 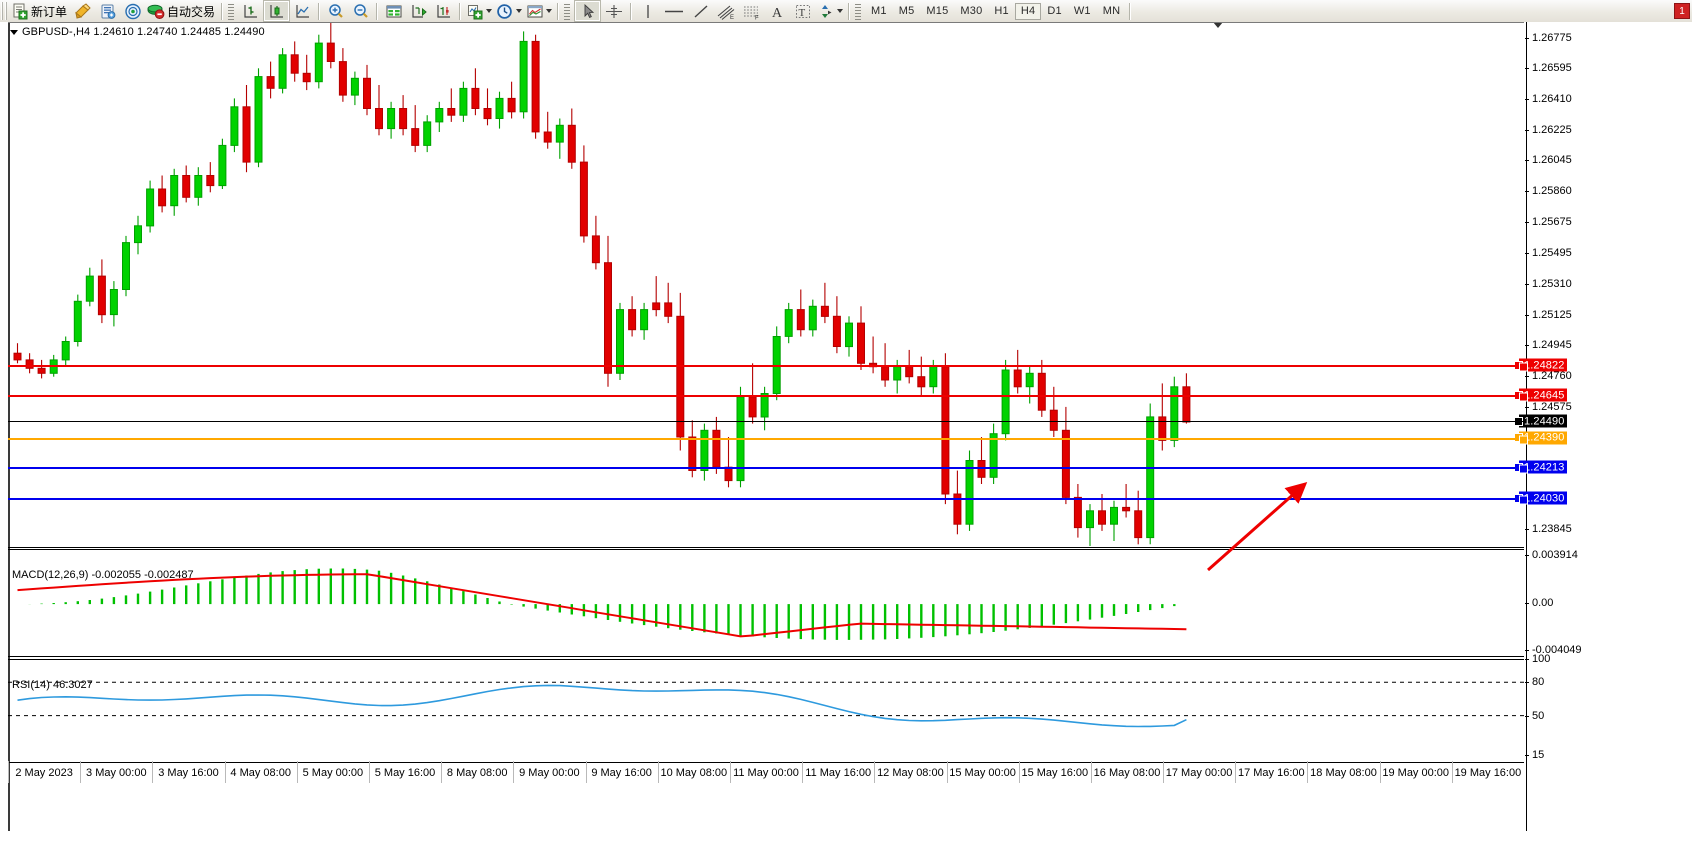 What do you see at coordinates (588, 11) in the screenshot?
I see `cursor-tool` at bounding box center [588, 11].